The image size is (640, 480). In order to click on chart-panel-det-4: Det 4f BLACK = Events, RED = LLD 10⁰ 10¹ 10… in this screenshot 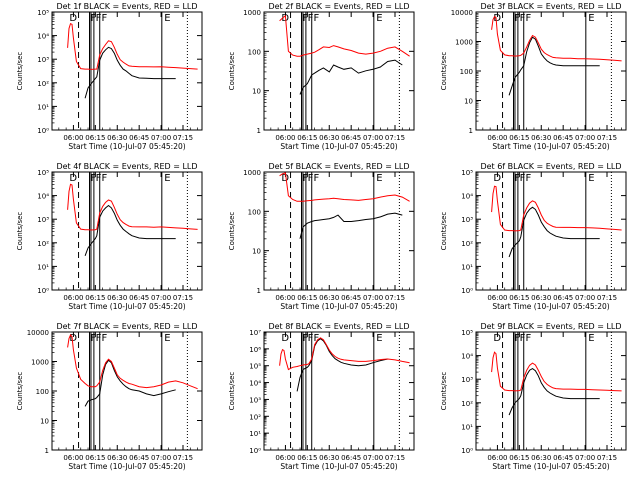, I will do `click(109, 236)`.